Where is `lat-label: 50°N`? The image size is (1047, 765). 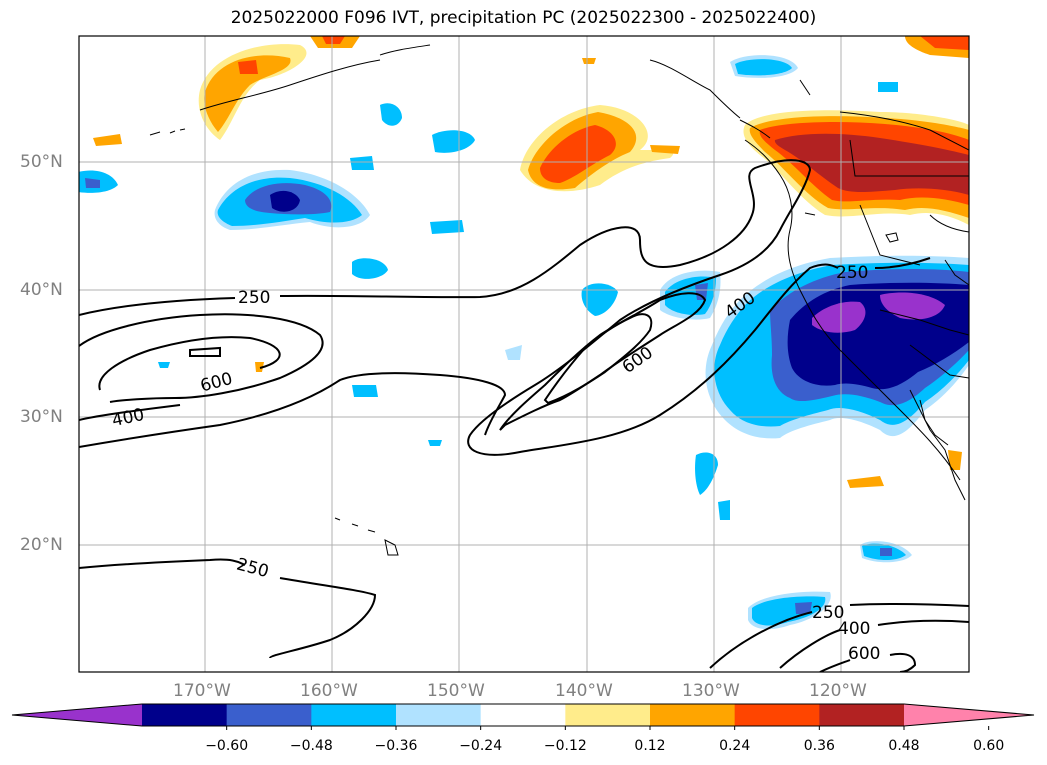 lat-label: 50°N is located at coordinates (41, 162).